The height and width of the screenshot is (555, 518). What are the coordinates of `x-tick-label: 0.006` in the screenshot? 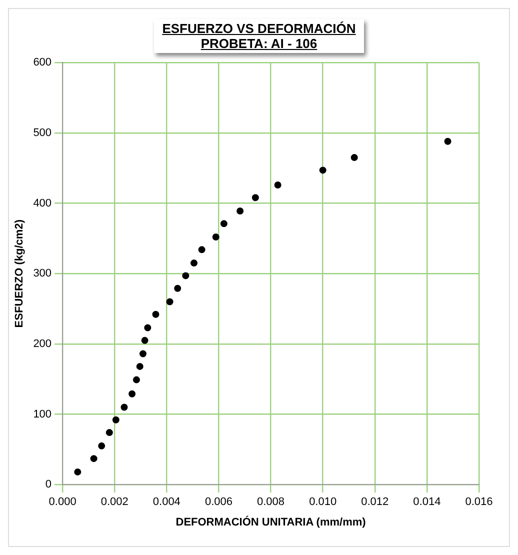 It's located at (218, 502).